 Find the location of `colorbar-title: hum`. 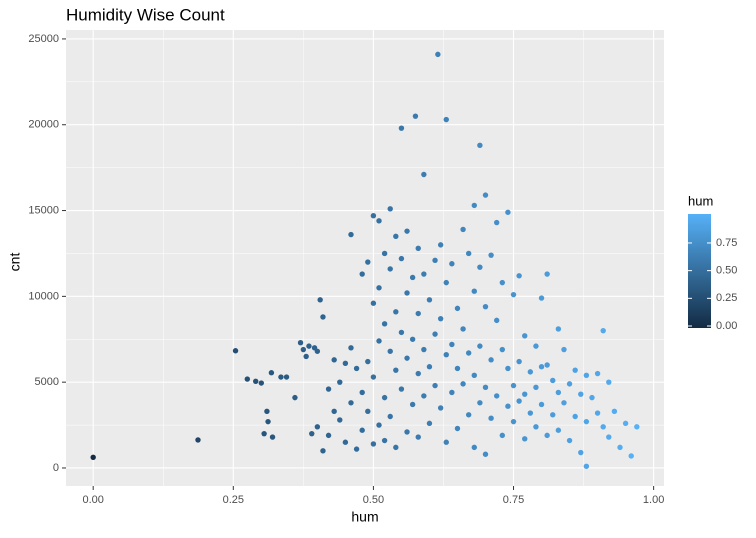

colorbar-title: hum is located at coordinates (700, 200).